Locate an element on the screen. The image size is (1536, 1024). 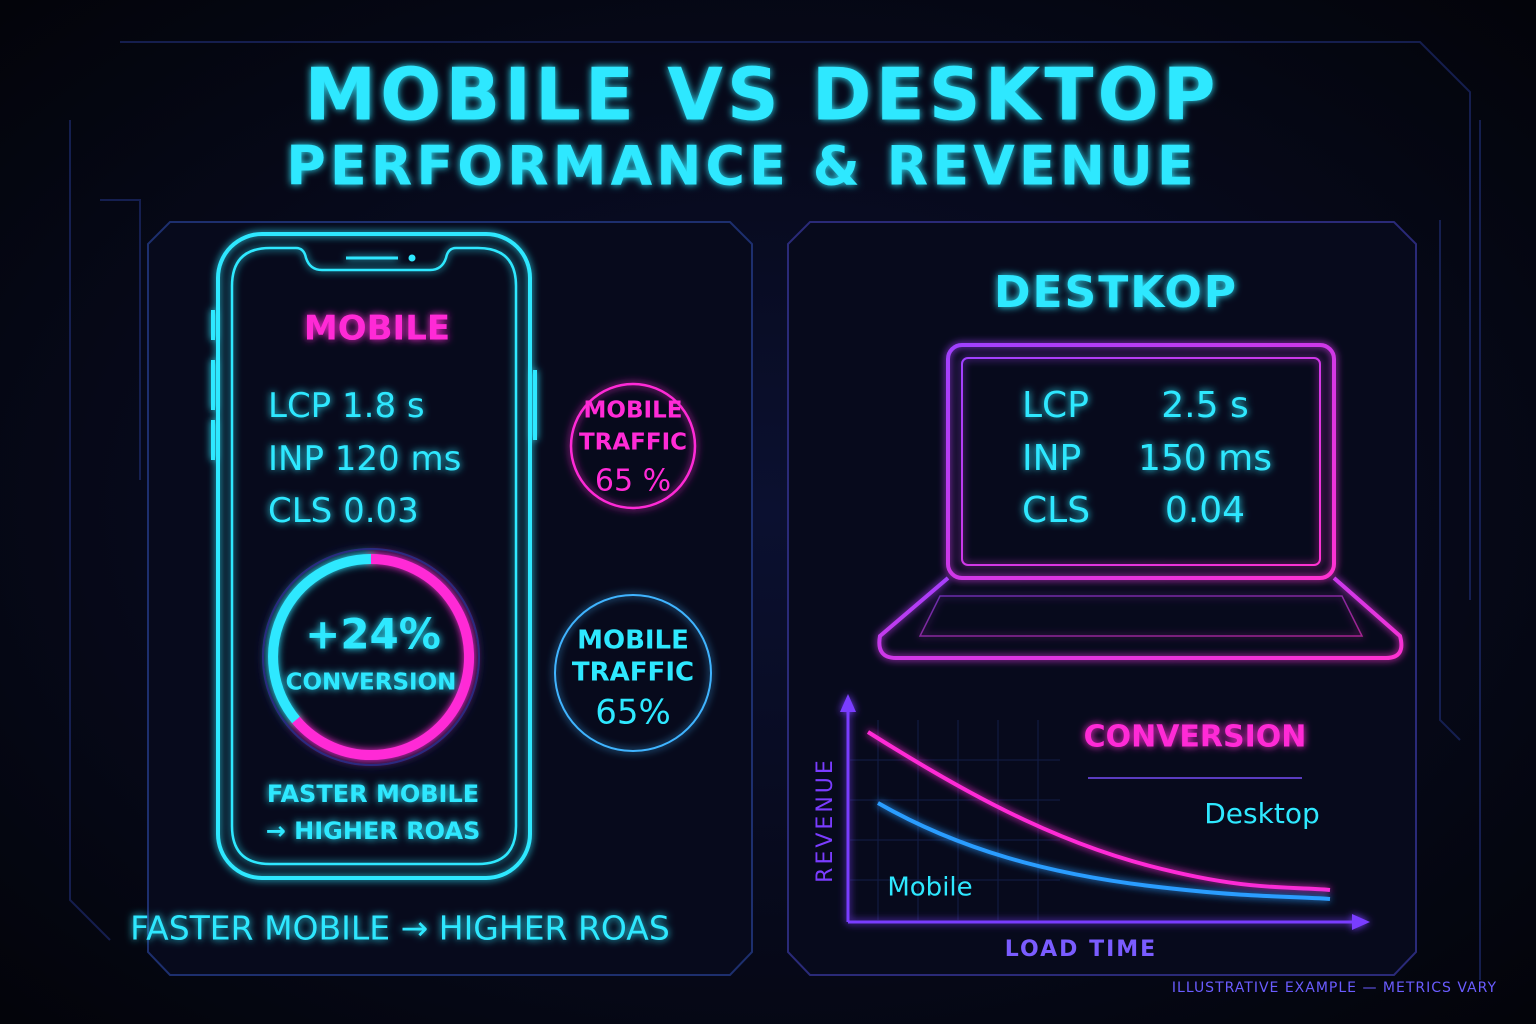
badge-text: 65 % is located at coordinates (633, 481).